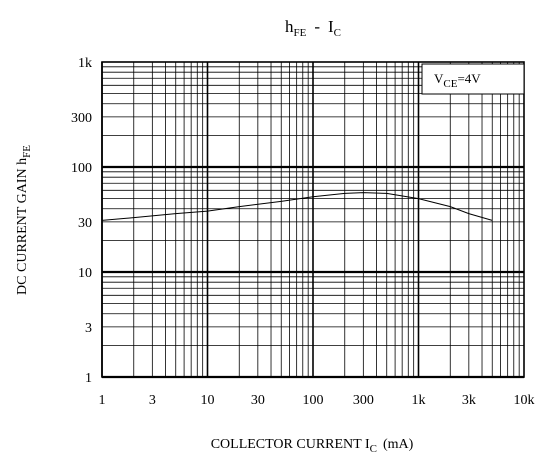  What do you see at coordinates (88, 378) in the screenshot?
I see `y-tick-label: 1` at bounding box center [88, 378].